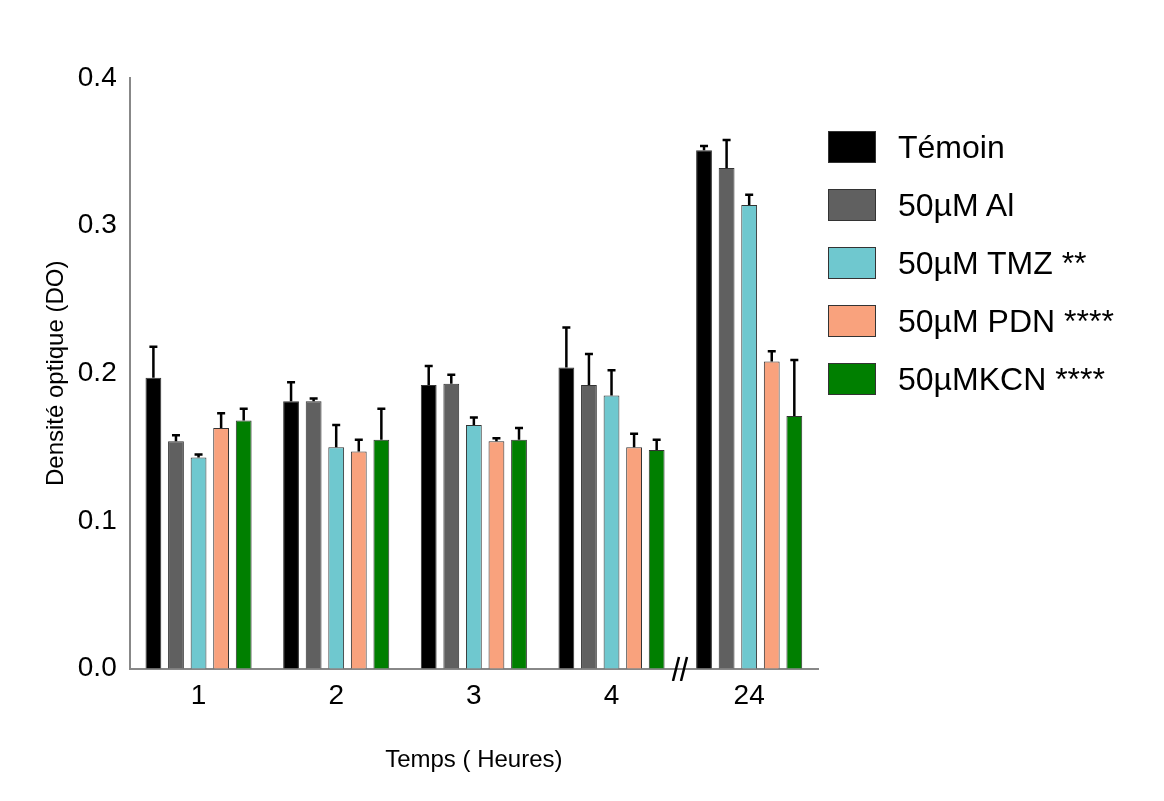  I want to click on x-tick-label: 24, so click(749, 695).